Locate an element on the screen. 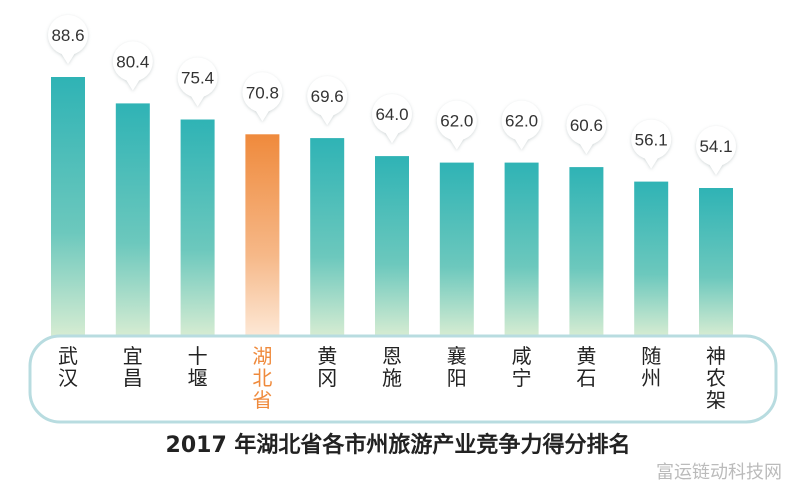  category-char: 架 is located at coordinates (716, 400).